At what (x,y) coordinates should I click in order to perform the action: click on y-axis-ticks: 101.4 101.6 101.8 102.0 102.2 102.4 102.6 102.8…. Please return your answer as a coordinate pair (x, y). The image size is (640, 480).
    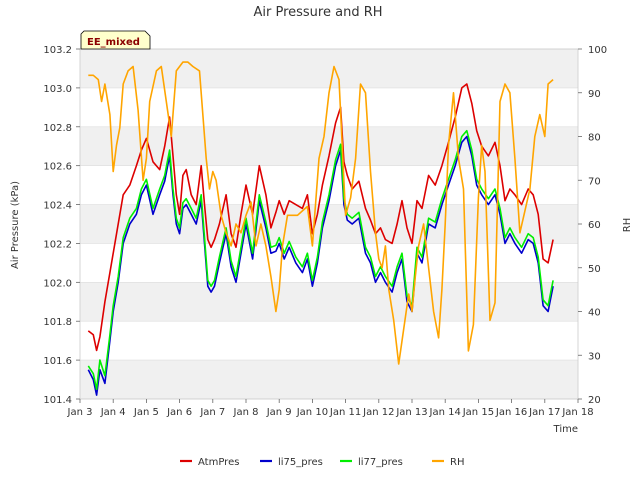
    Looking at the image, I should click on (61, 225).